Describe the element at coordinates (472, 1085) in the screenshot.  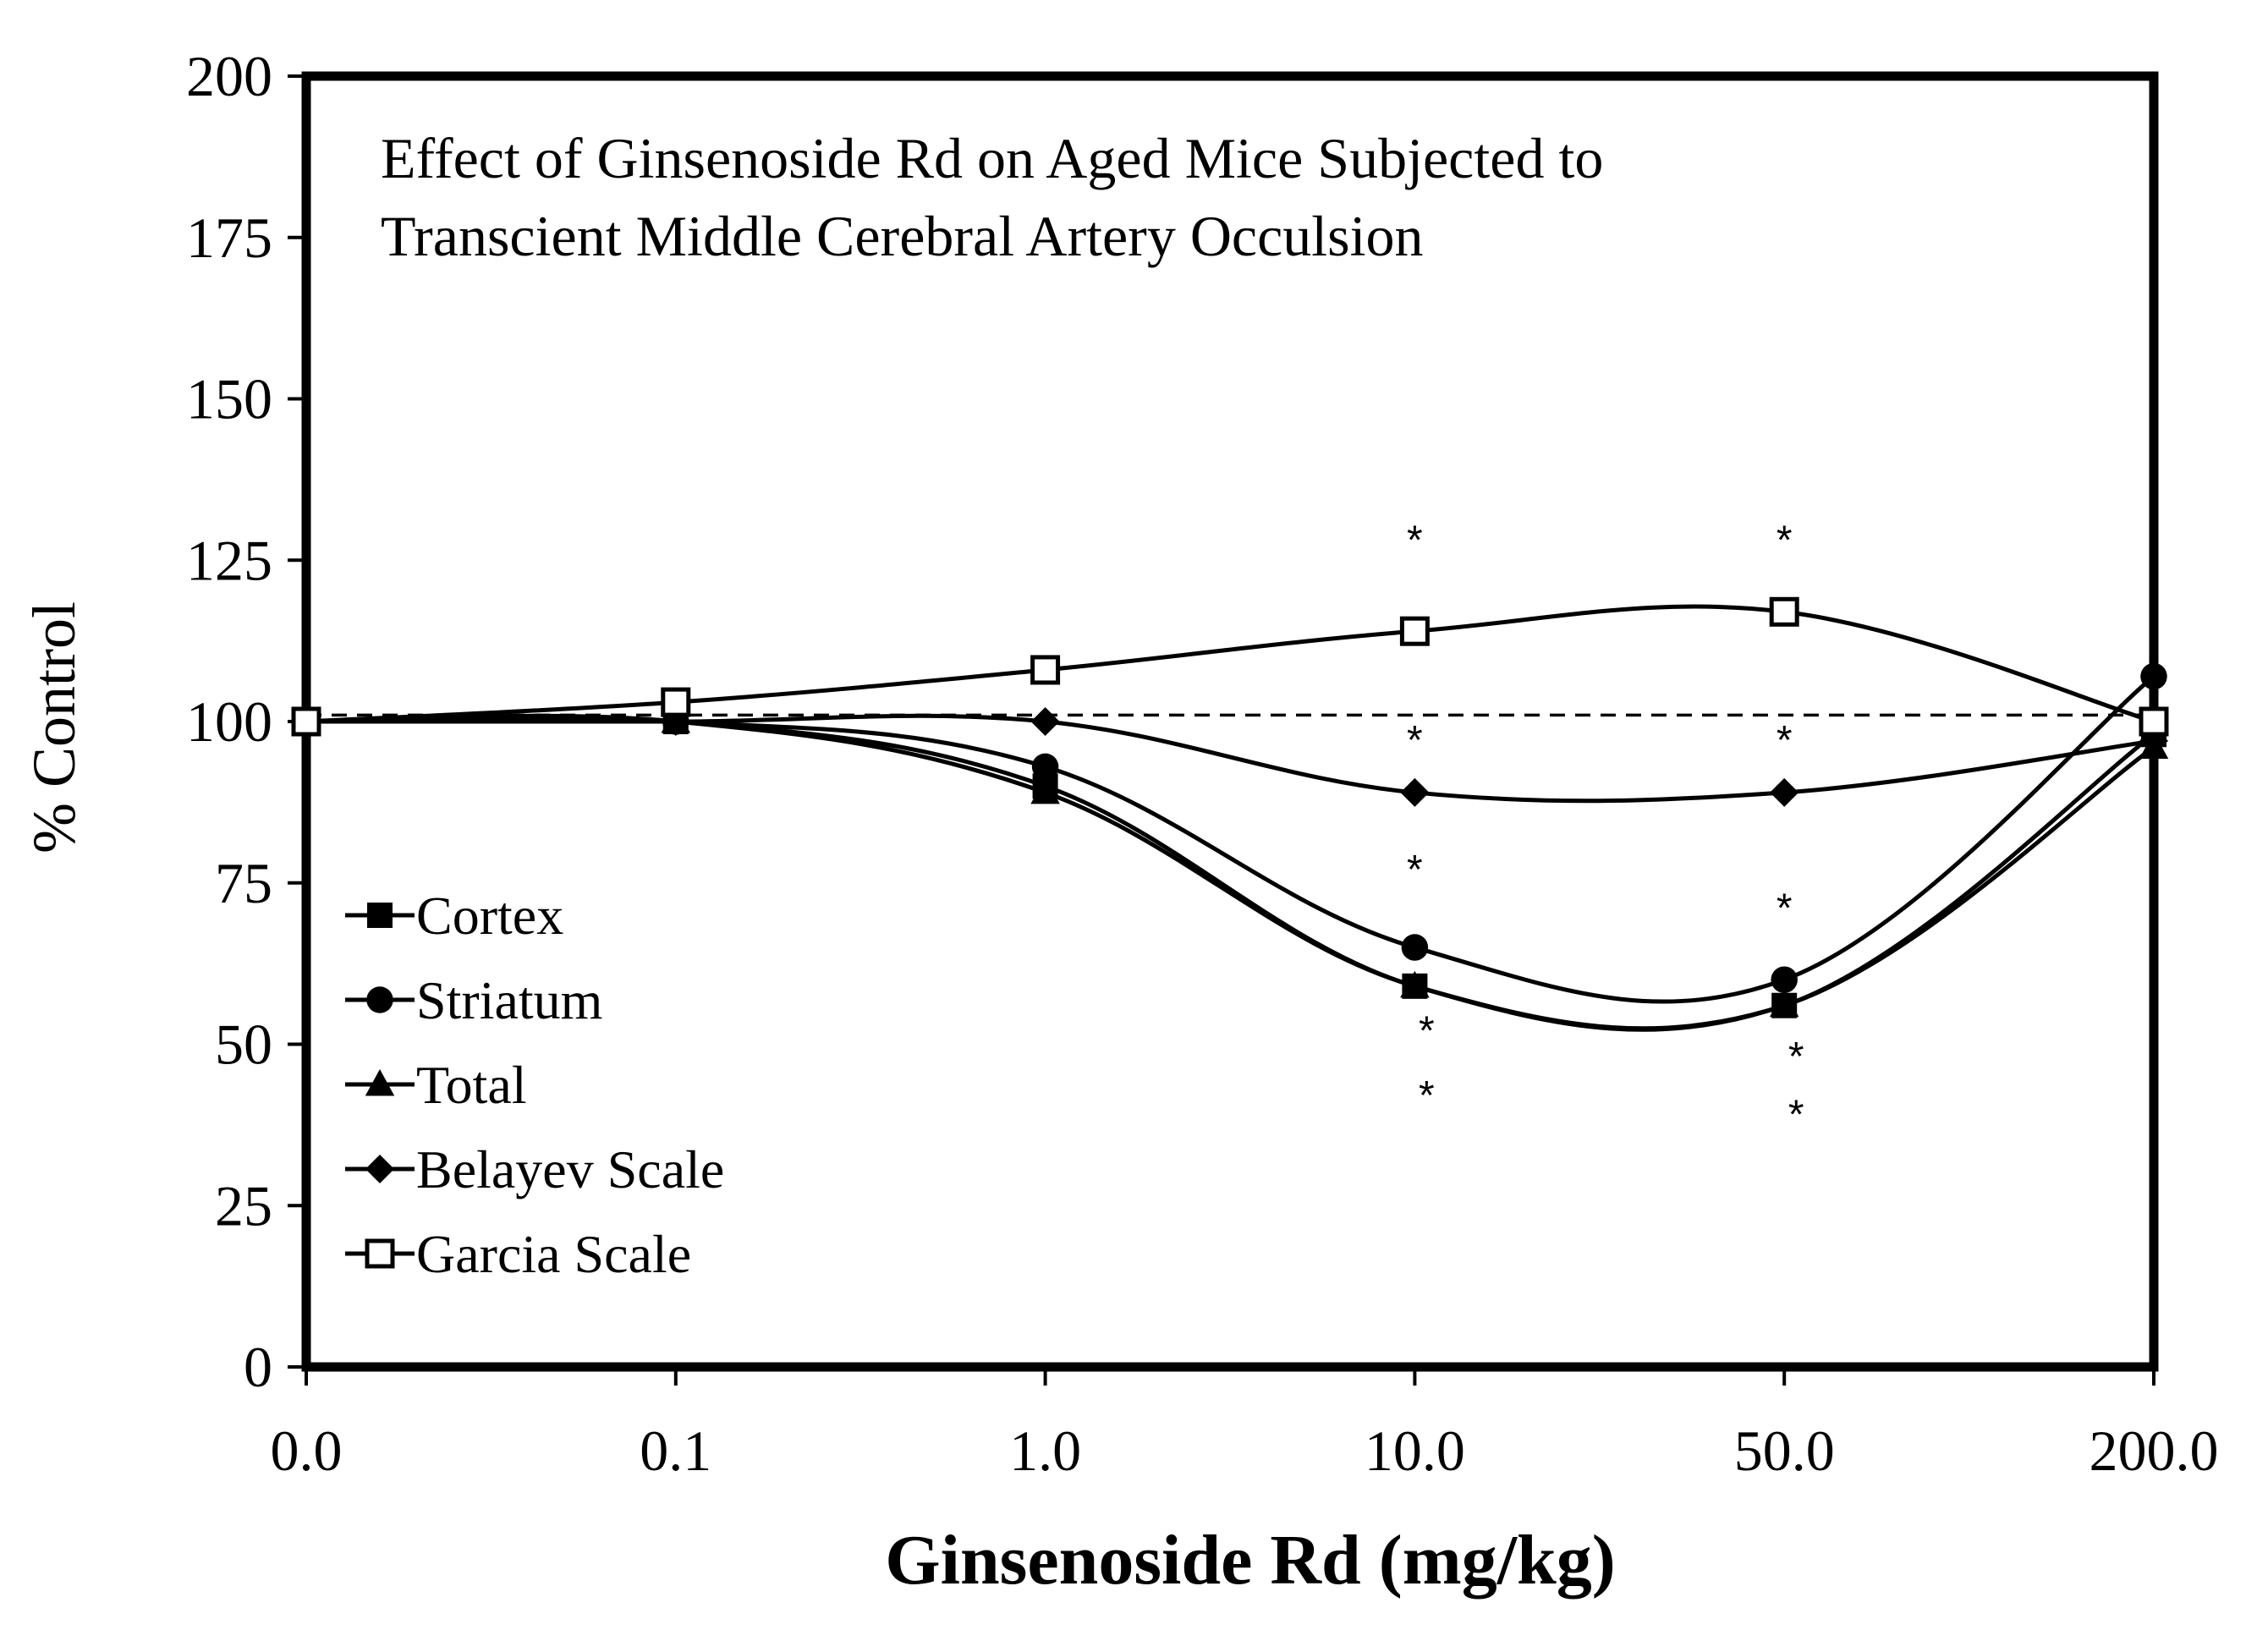
I see `legend-label-total: Total` at that location.